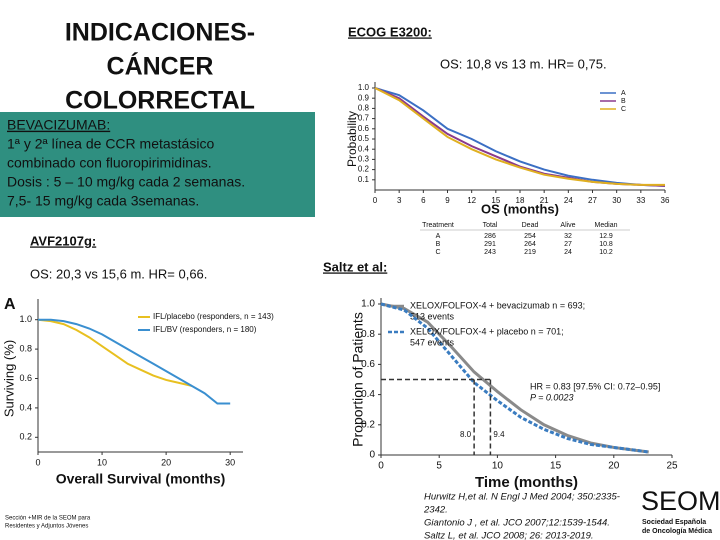  What do you see at coordinates (358, 379) in the screenshot?
I see `y-axis-label: Proportion of Patients` at bounding box center [358, 379].